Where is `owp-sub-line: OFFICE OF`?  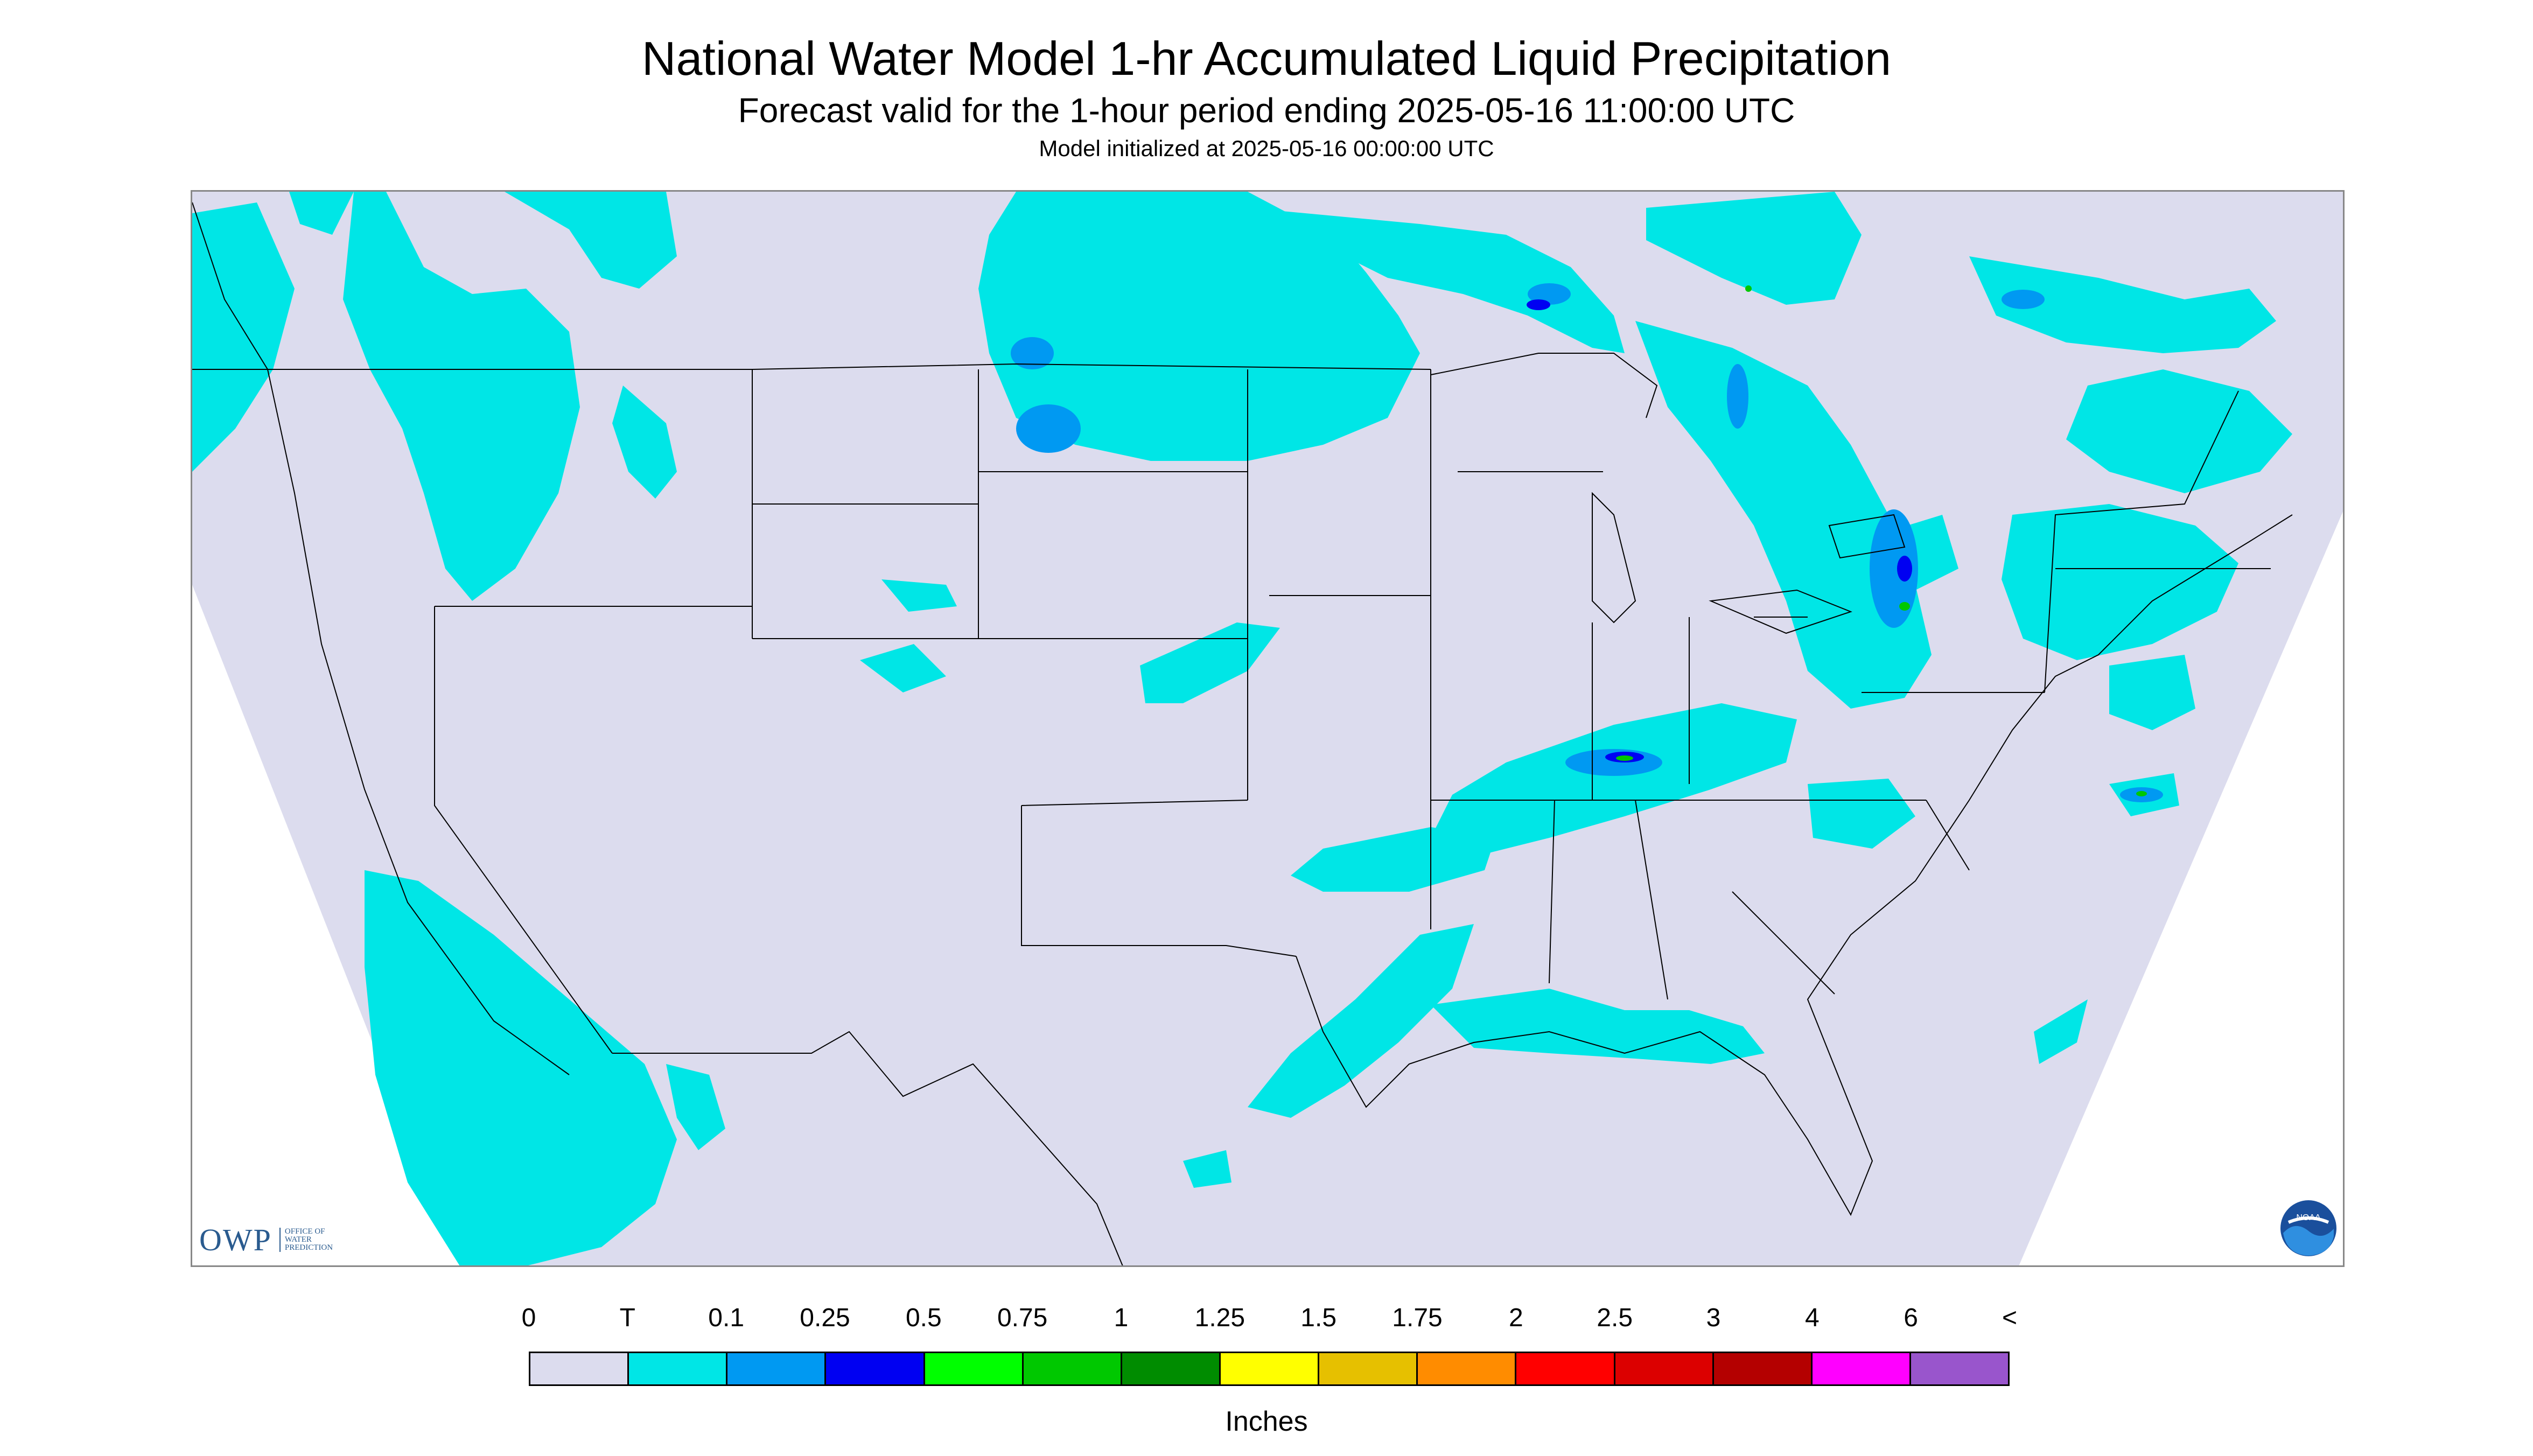
owp-sub-line: OFFICE OF is located at coordinates (304, 1231).